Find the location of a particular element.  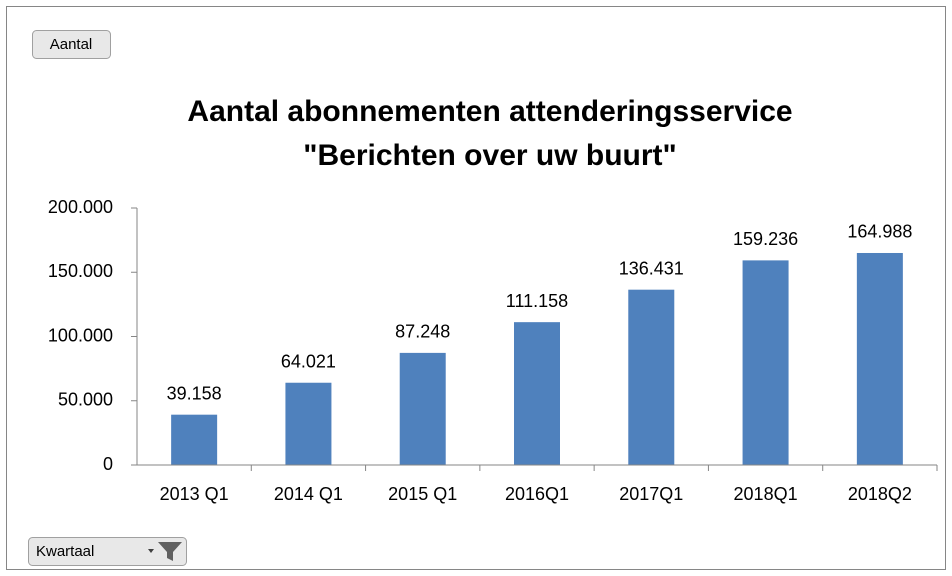

filter-icon is located at coordinates (170, 551).